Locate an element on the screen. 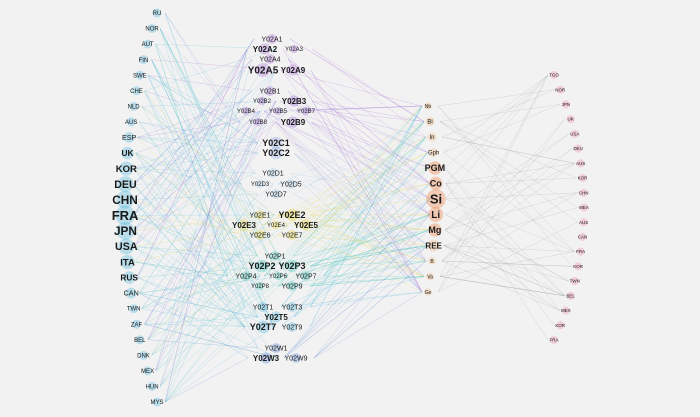  country-left-node-label: CAN is located at coordinates (131, 294).